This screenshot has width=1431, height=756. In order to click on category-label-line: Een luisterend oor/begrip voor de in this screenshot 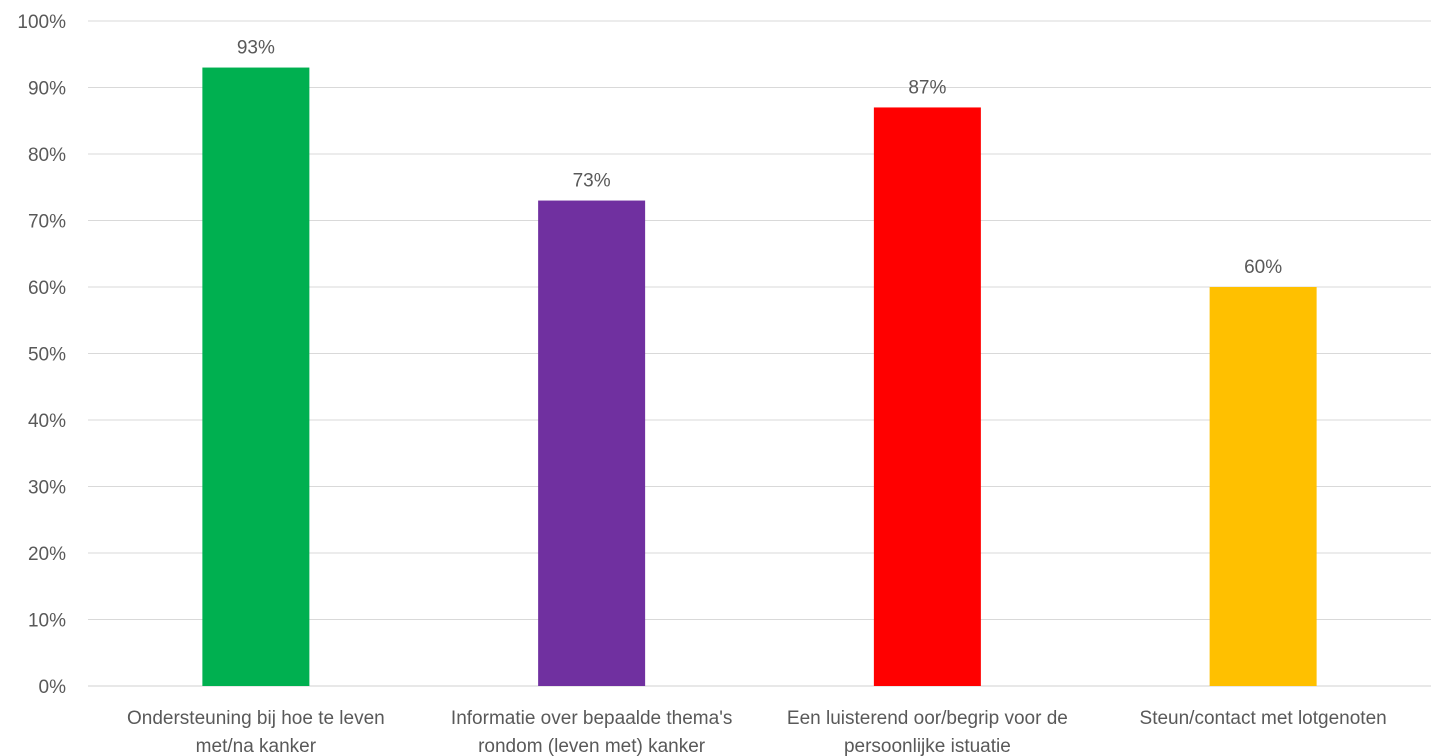, I will do `click(927, 718)`.